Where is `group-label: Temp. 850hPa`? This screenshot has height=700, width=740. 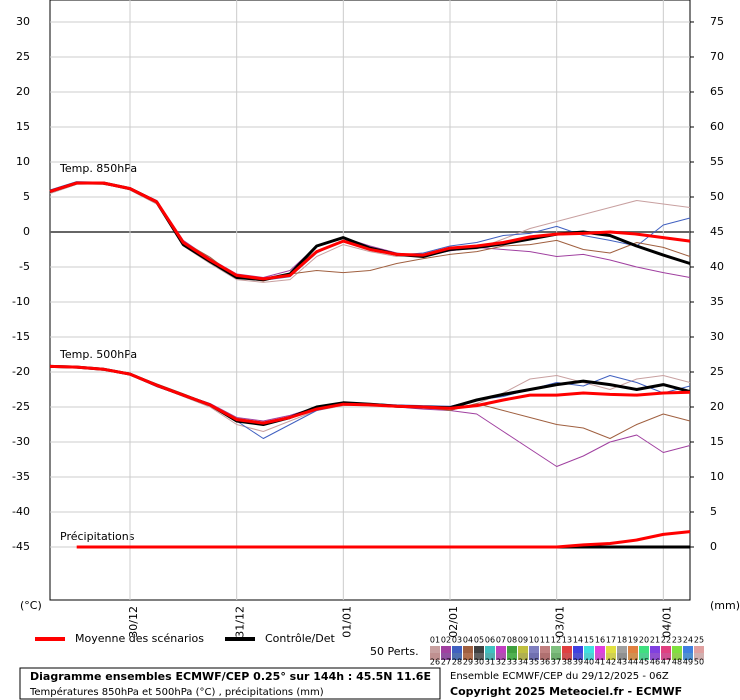
group-label: Temp. 850hPa is located at coordinates (98, 168).